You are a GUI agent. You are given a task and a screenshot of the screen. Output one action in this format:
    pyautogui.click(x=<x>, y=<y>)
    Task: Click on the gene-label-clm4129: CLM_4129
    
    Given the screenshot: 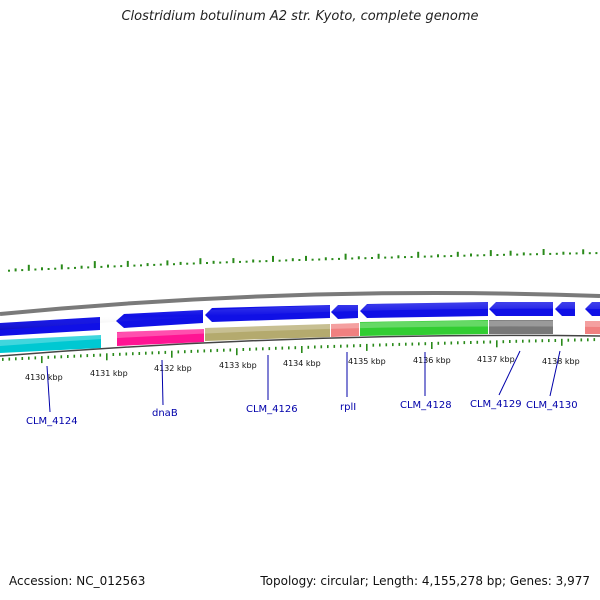 What is the action you would take?
    pyautogui.click(x=496, y=404)
    